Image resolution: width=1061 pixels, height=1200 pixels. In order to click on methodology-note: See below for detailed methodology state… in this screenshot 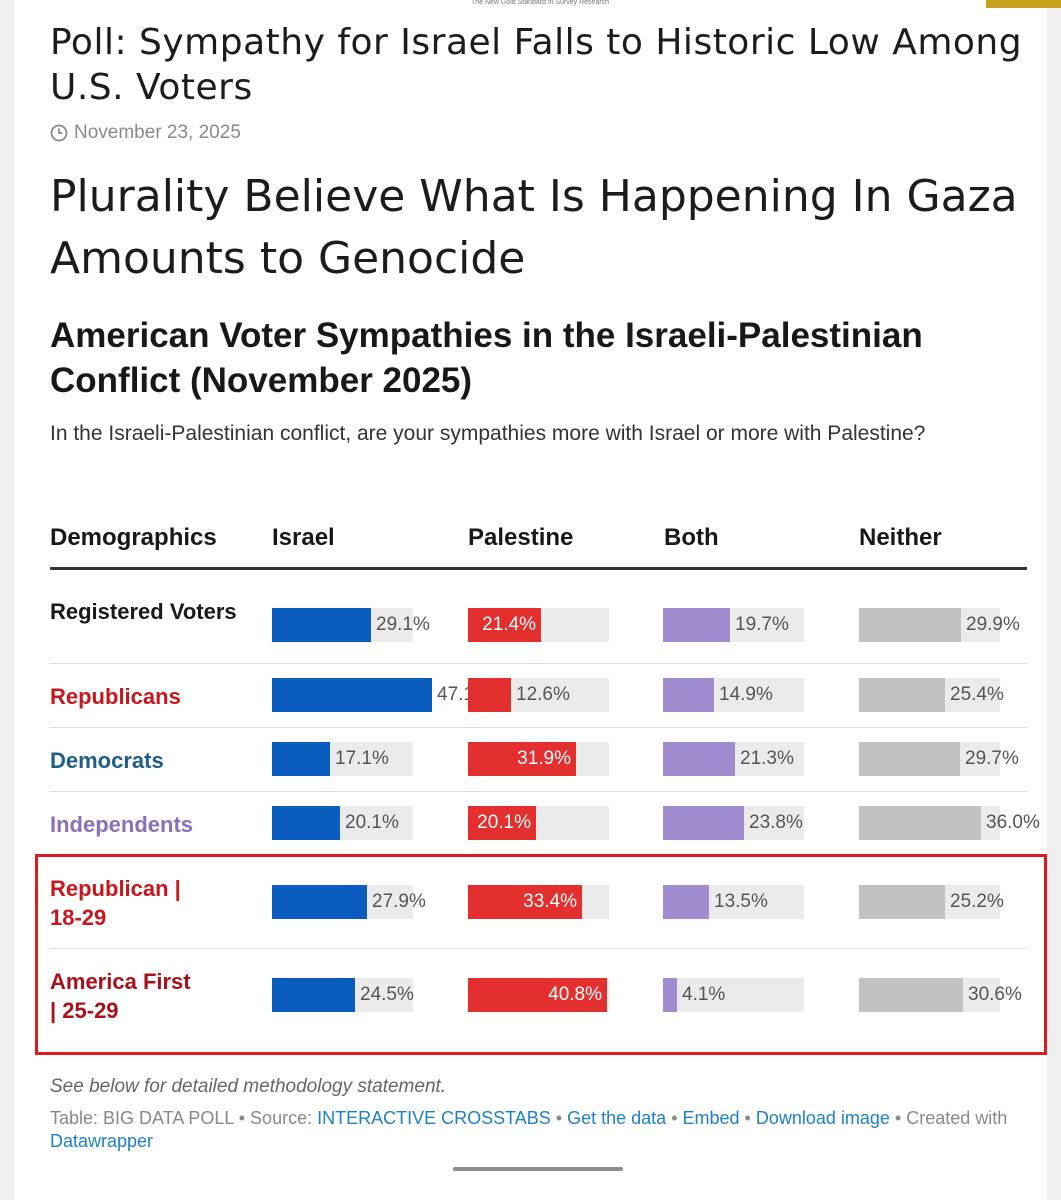, I will do `click(248, 1086)`.